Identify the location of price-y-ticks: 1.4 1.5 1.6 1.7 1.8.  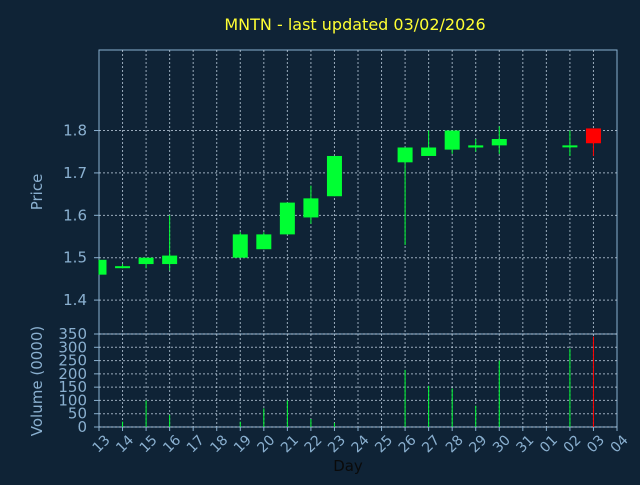
(81, 215).